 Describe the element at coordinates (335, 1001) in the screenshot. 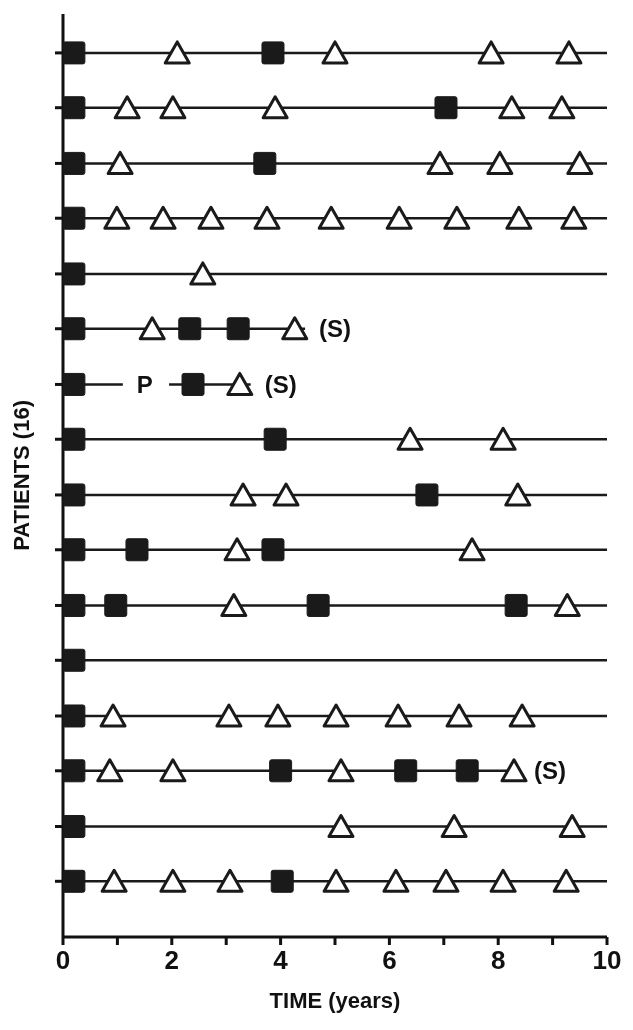

I see `x-axis-title: TIME (years)` at that location.